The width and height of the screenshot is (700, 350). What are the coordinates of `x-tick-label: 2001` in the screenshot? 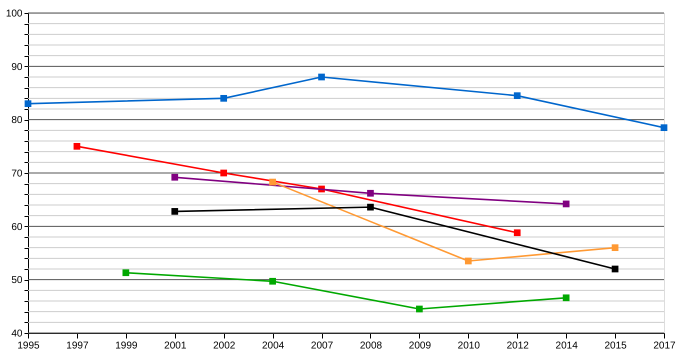 It's located at (175, 345).